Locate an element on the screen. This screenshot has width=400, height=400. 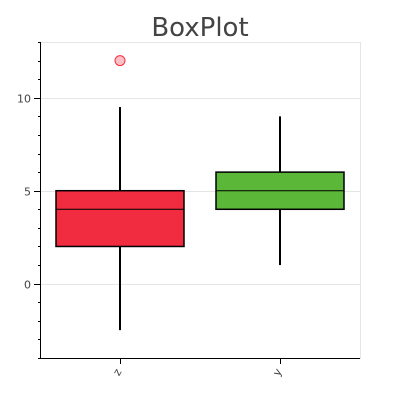
y-tick-label: 10 is located at coordinates (24, 99).